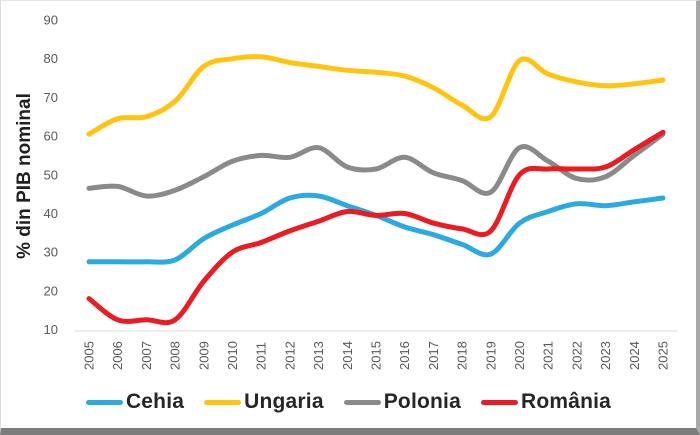  Describe the element at coordinates (289, 355) in the screenshot. I see `x-tick-label: 2012` at that location.